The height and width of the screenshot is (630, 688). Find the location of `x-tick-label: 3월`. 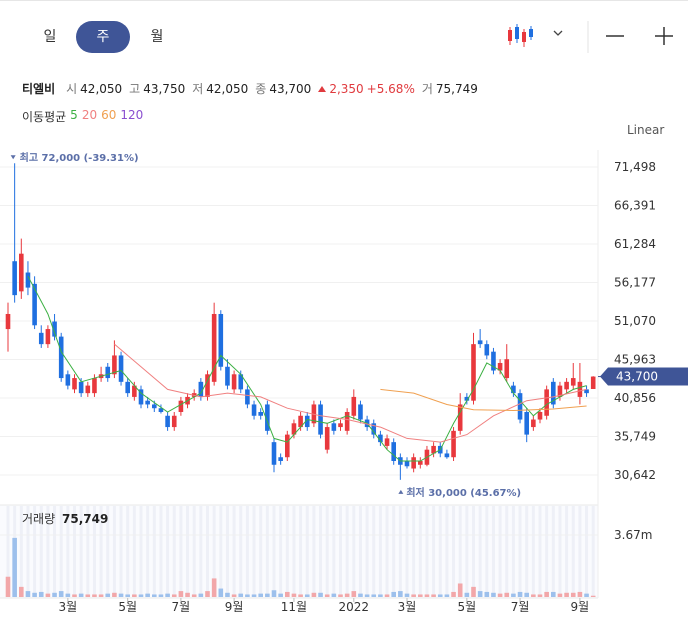

x-tick-label: 3월 is located at coordinates (68, 607).